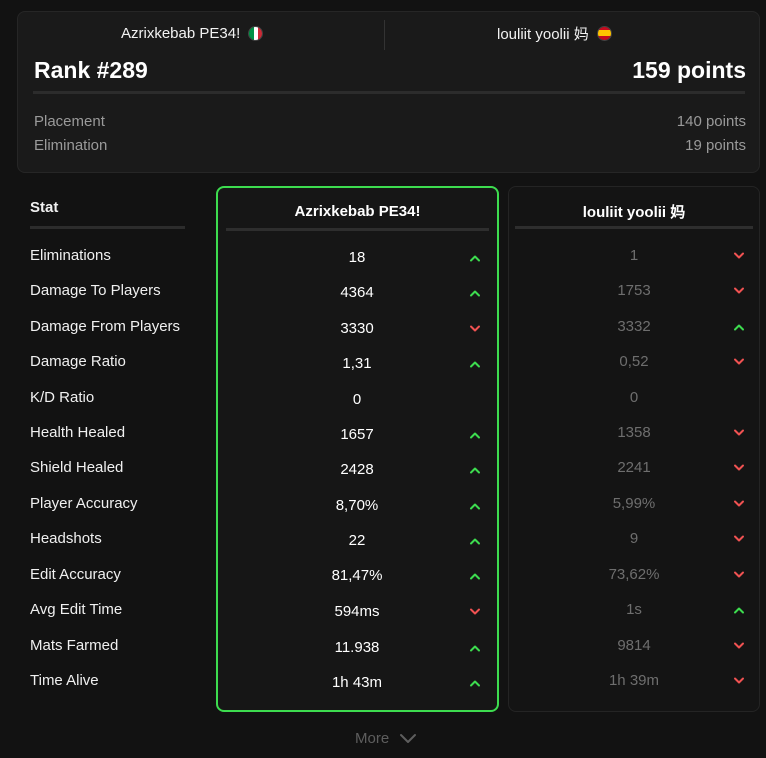 The width and height of the screenshot is (766, 758). What do you see at coordinates (634, 467) in the screenshot?
I see `player-2-stat-value: 2241` at bounding box center [634, 467].